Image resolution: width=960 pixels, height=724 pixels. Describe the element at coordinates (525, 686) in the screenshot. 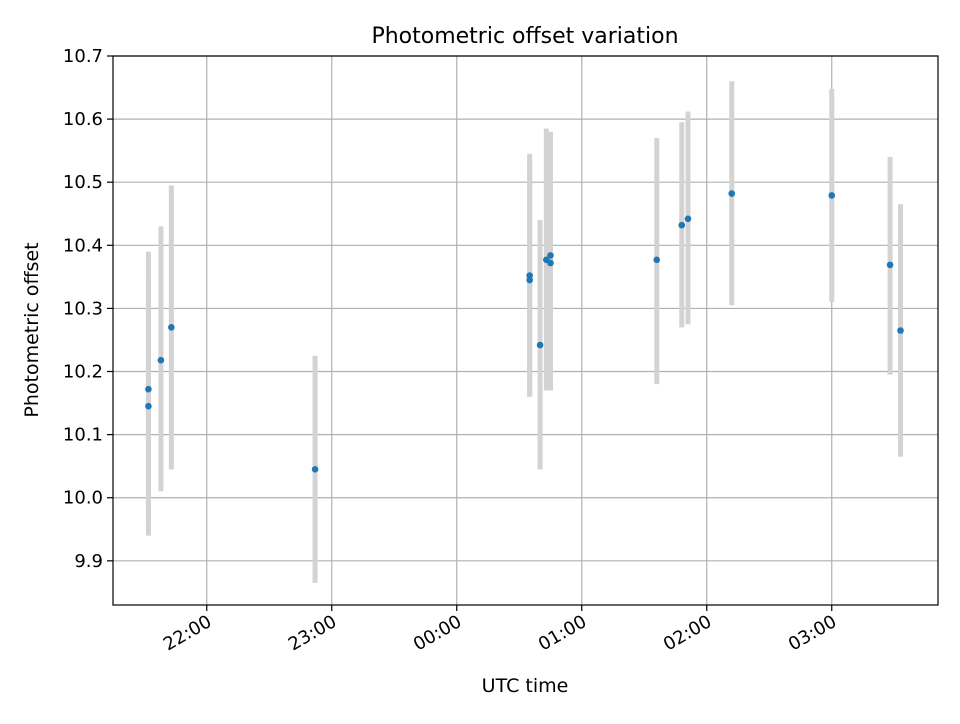

I see `x-axis-label: UTC time` at that location.